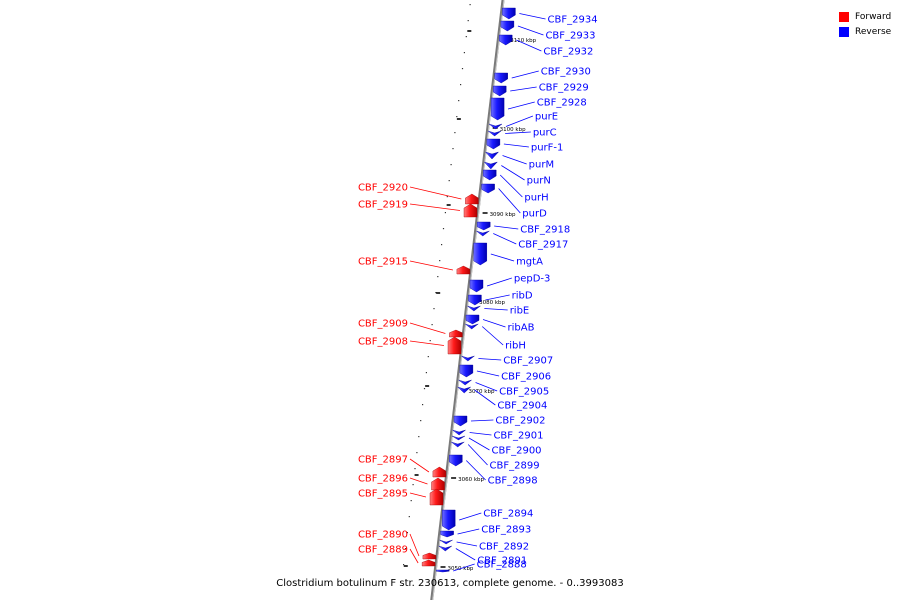 The image size is (900, 600). What do you see at coordinates (568, 52) in the screenshot?
I see `gene-label-cbf_2932: CBF_2932` at bounding box center [568, 52].